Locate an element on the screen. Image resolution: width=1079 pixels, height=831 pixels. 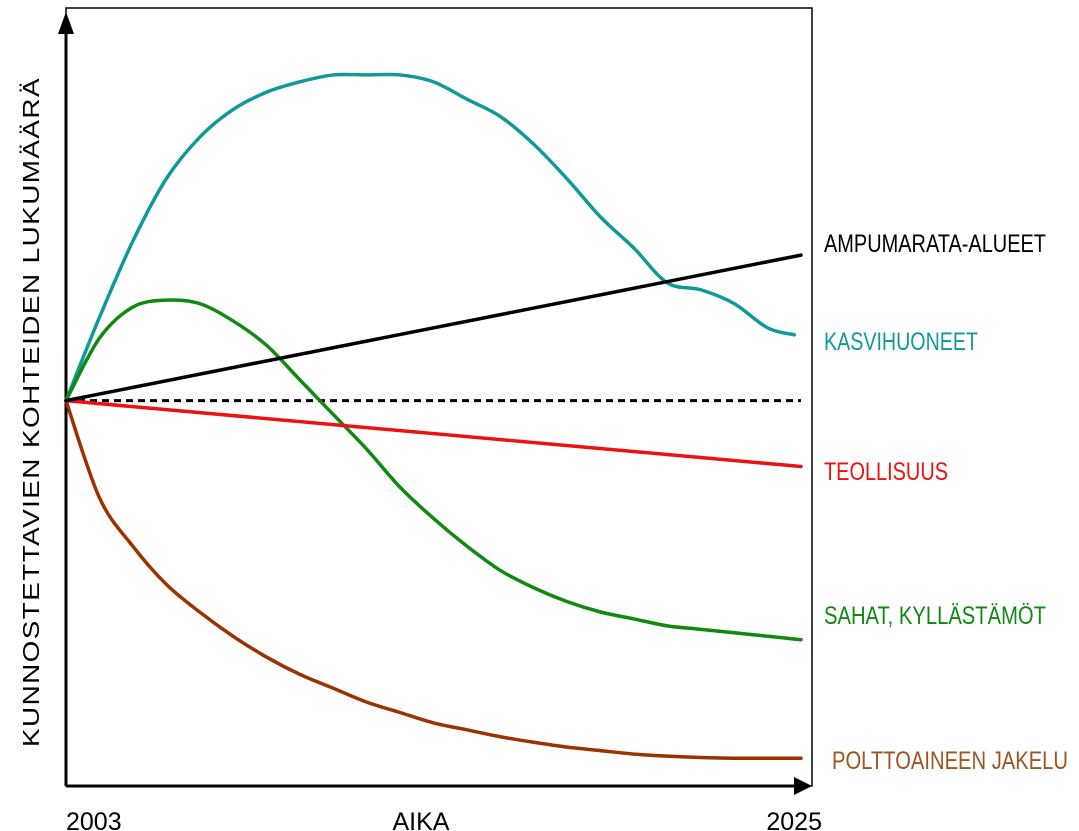
x-tick-label-start: 2003 is located at coordinates (94, 819).